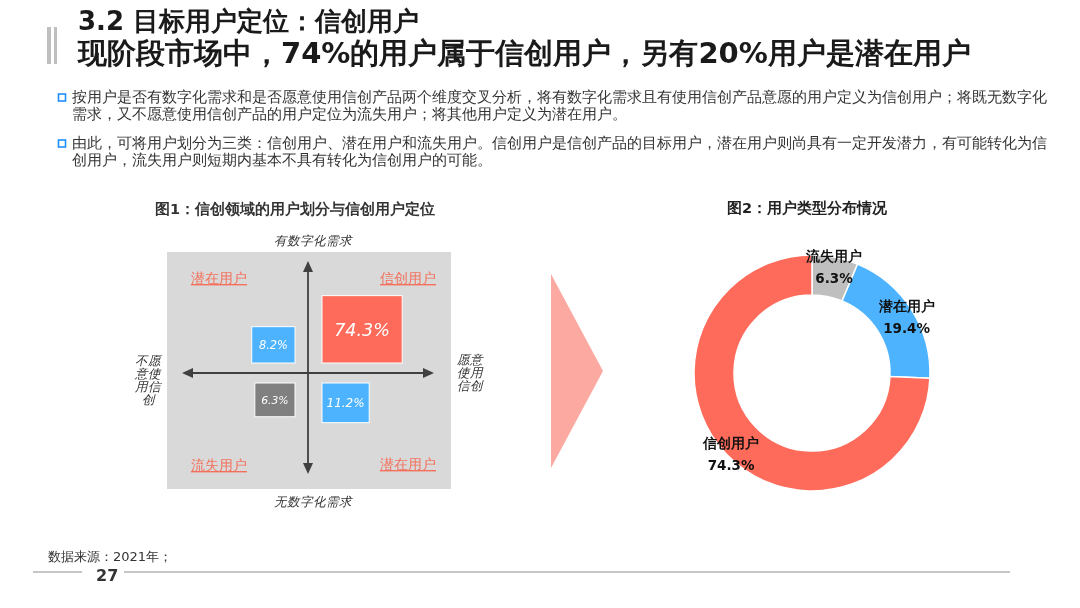 The width and height of the screenshot is (1080, 608). Describe the element at coordinates (408, 278) in the screenshot. I see `category-label: 信创用户` at that location.